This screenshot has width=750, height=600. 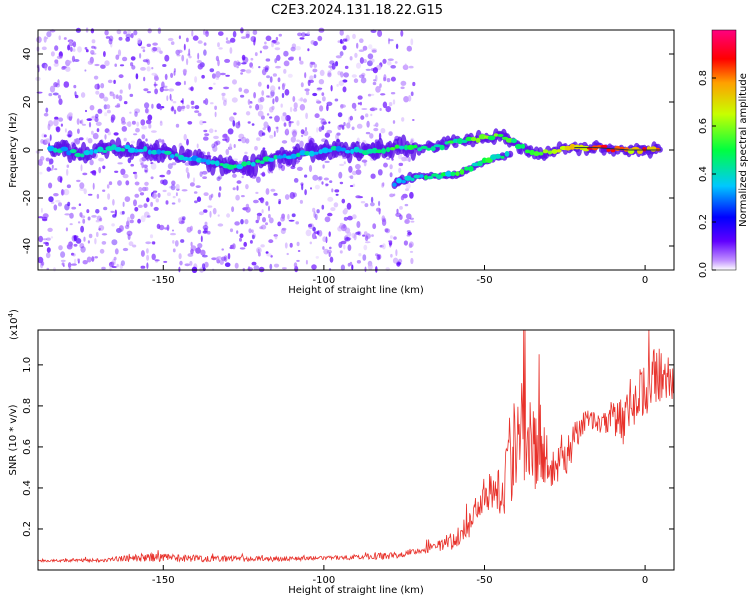 I want to click on y-tick-label: 20, so click(x=27, y=102).